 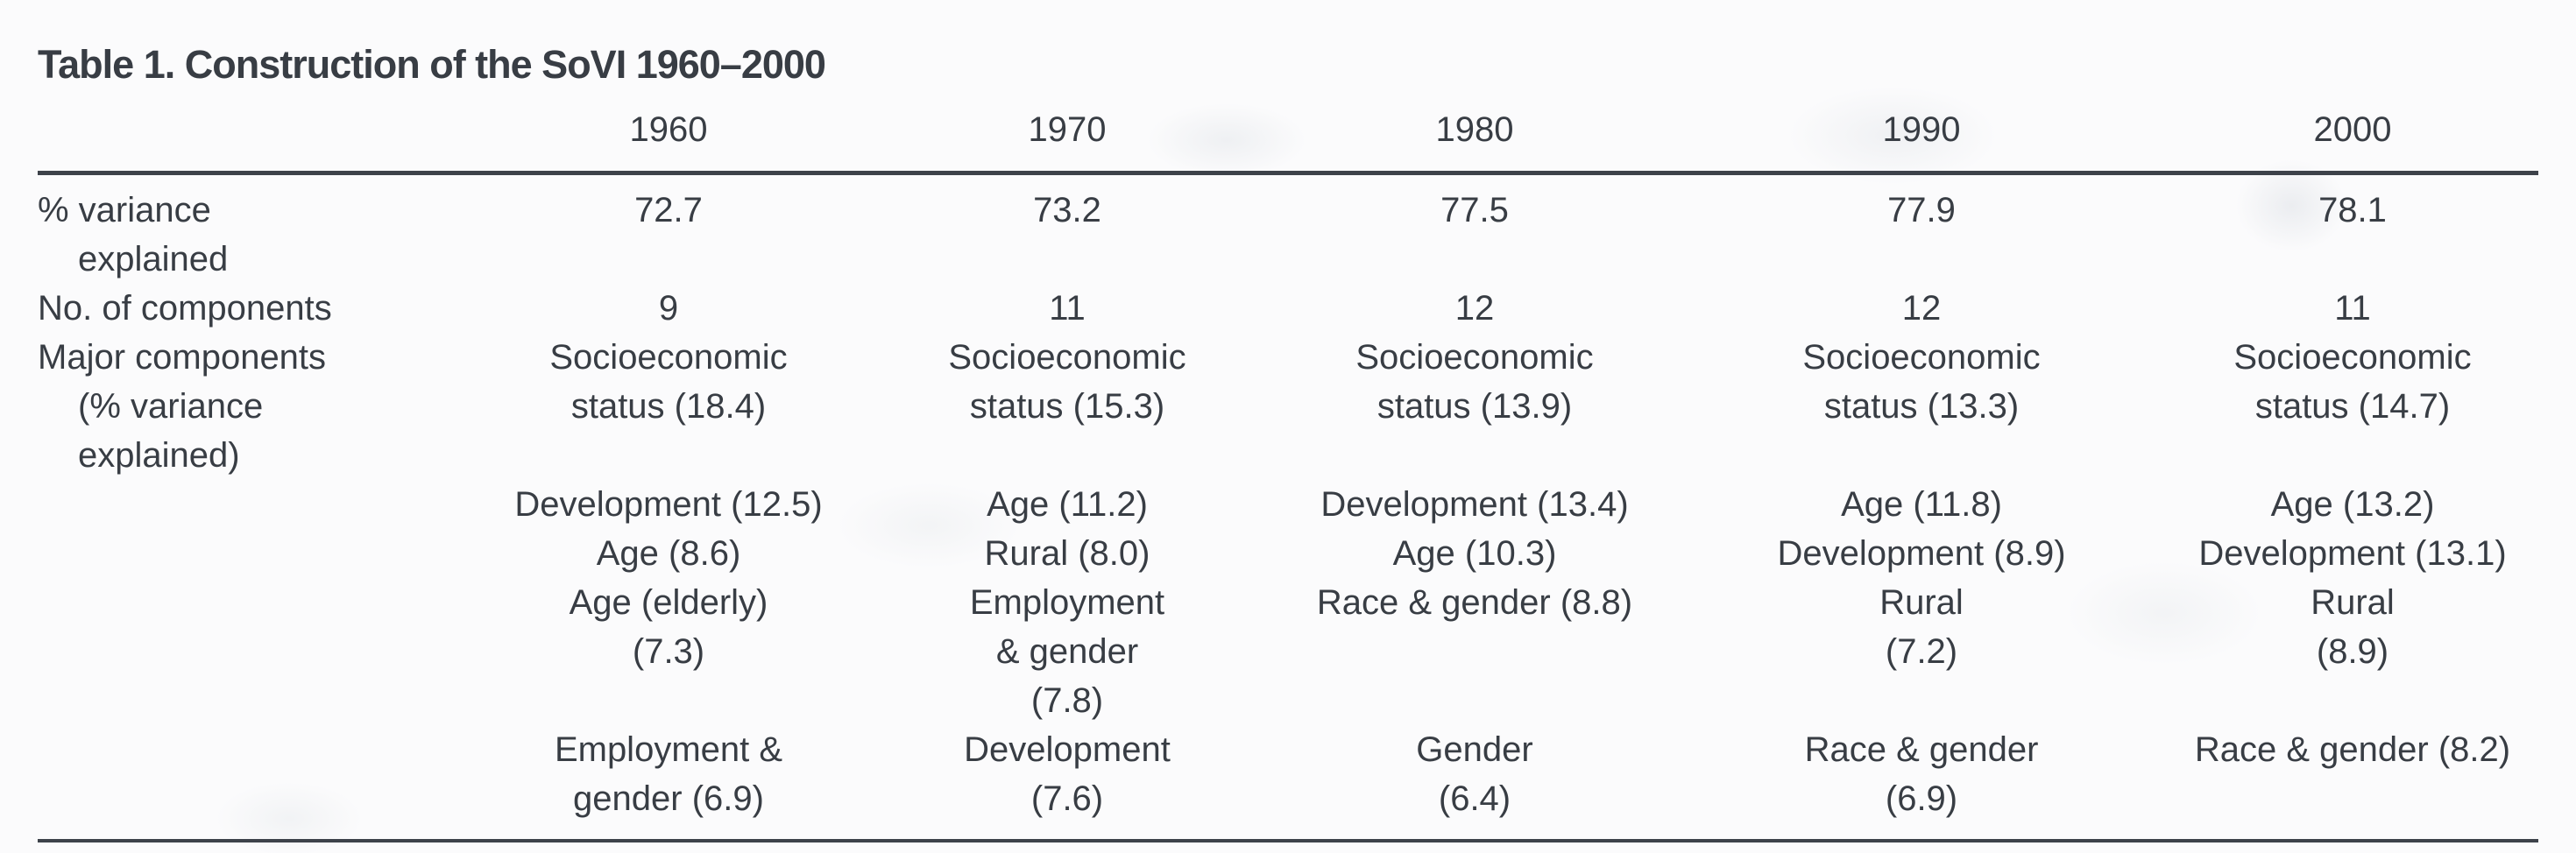 I want to click on cell-line: 73.2, so click(x=1067, y=210).